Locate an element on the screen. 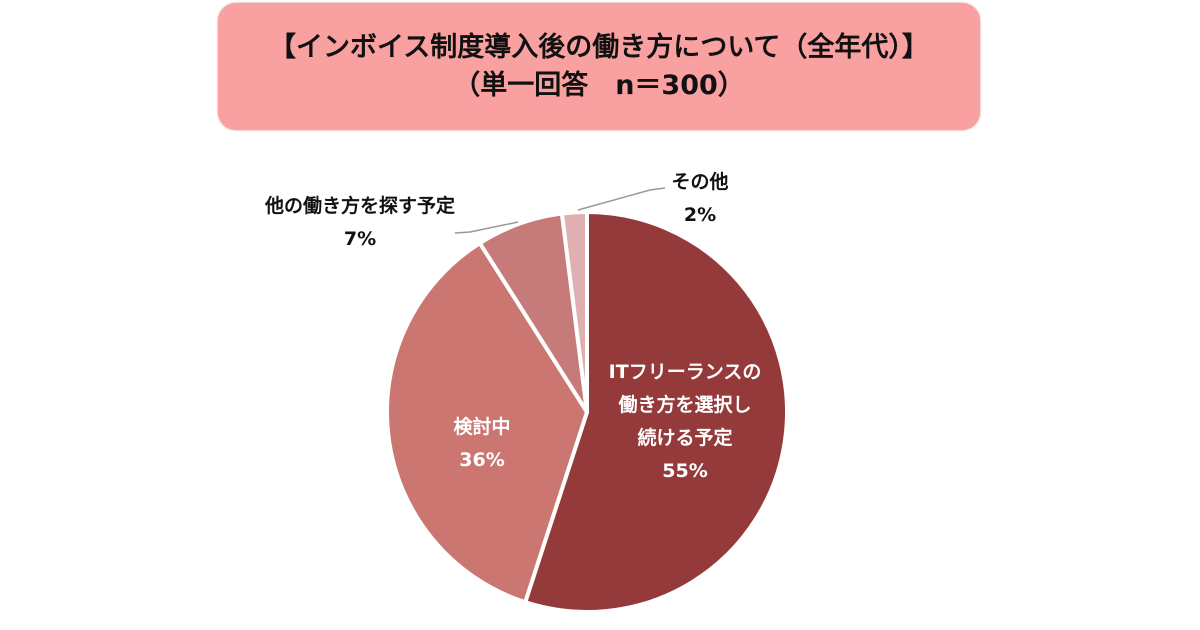 The width and height of the screenshot is (1200, 630). slice-label: その他 is located at coordinates (699, 181).